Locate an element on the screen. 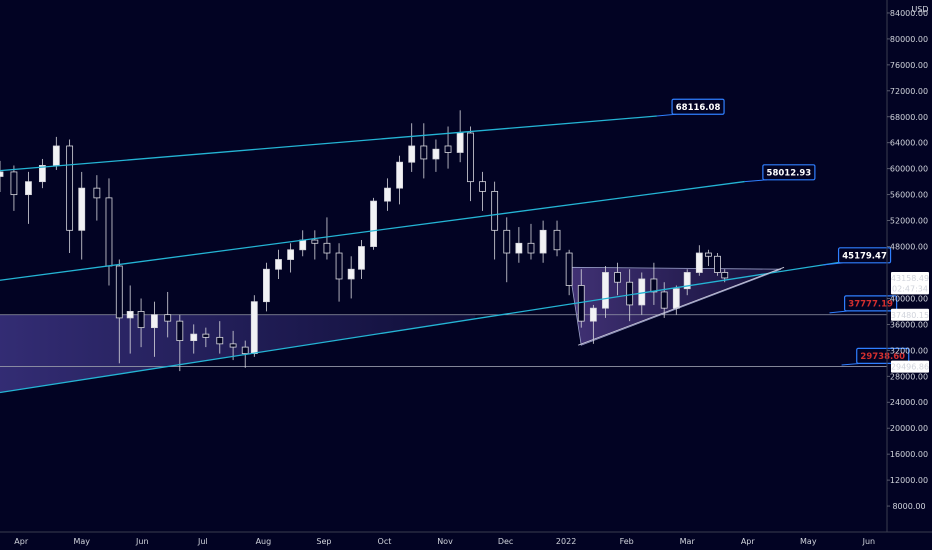  price-tick-label: 76000.00 is located at coordinates (909, 65).